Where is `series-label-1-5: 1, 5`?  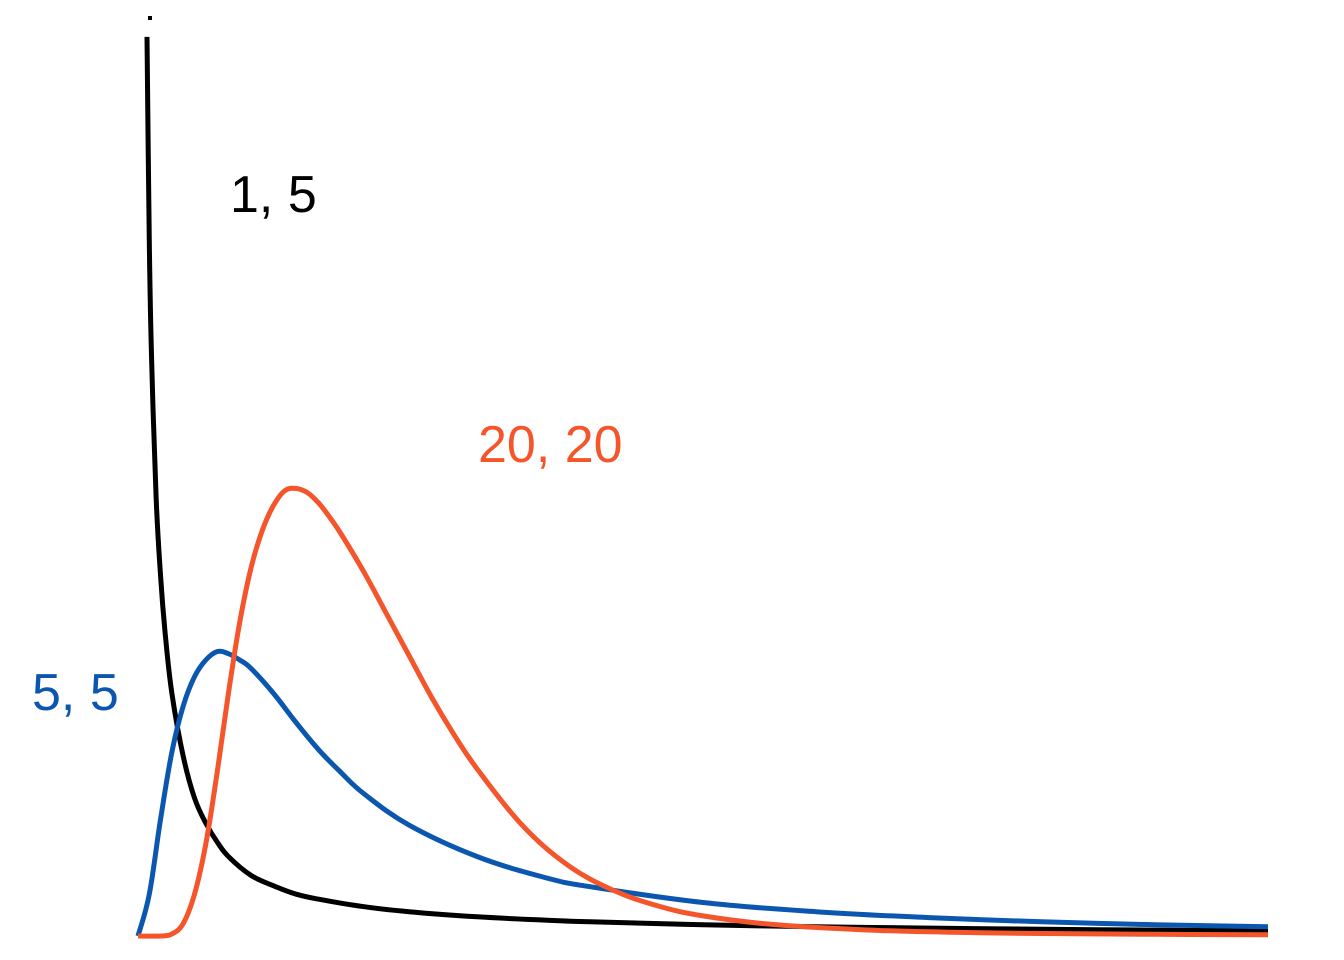
series-label-1-5: 1, 5 is located at coordinates (273, 195).